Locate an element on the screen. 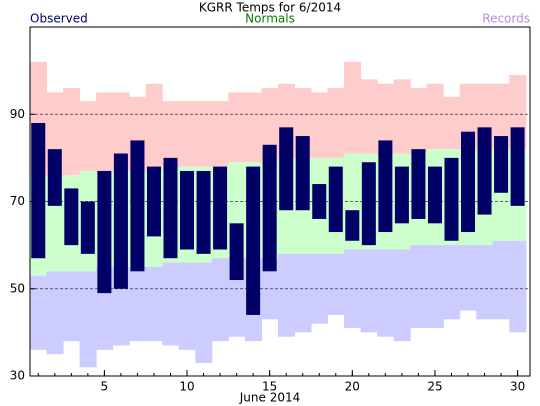 The height and width of the screenshot is (406, 540). x-tick-label: 15 is located at coordinates (269, 387).